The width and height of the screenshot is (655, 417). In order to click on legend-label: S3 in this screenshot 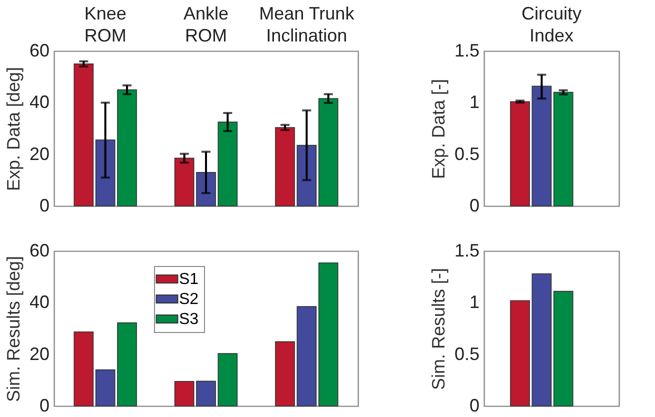, I will do `click(189, 319)`.